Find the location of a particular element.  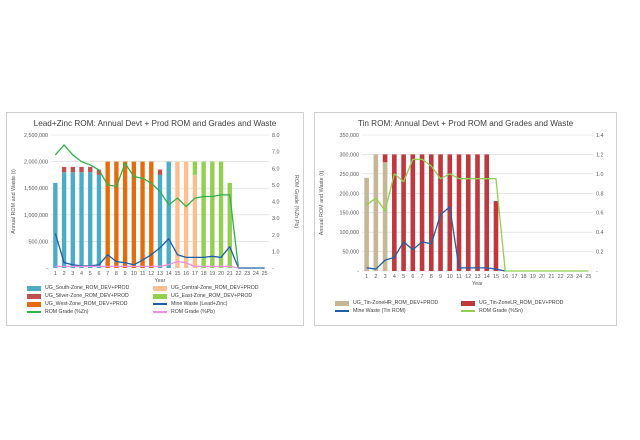

legend-item: Mine Waste (Tin ROM) is located at coordinates (370, 311).